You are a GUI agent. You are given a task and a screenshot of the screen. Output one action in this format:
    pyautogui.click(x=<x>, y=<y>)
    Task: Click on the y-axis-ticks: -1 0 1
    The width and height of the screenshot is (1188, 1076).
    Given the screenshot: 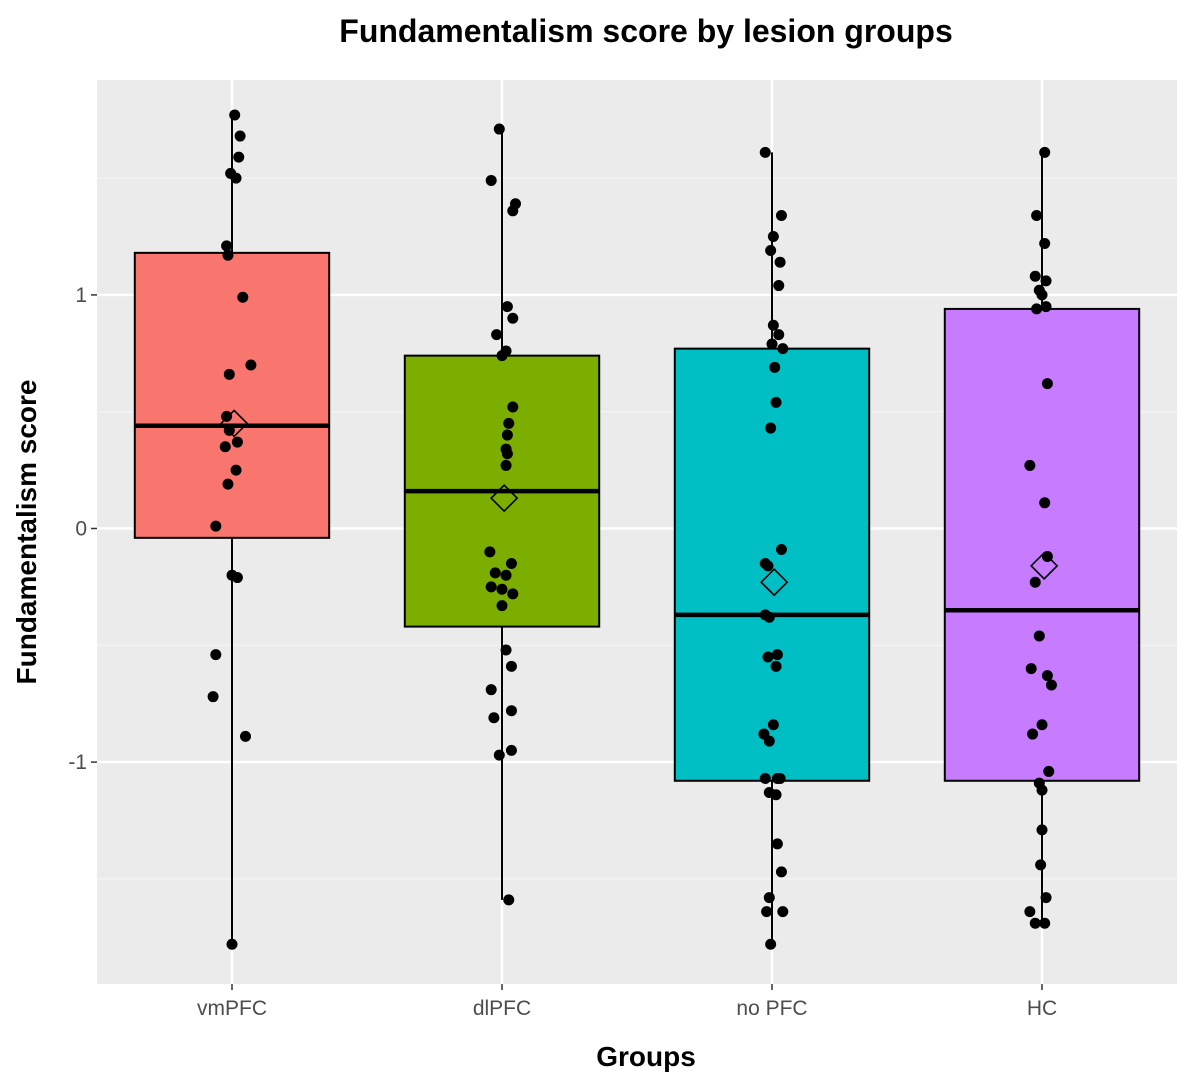 What is the action you would take?
    pyautogui.click(x=82, y=529)
    